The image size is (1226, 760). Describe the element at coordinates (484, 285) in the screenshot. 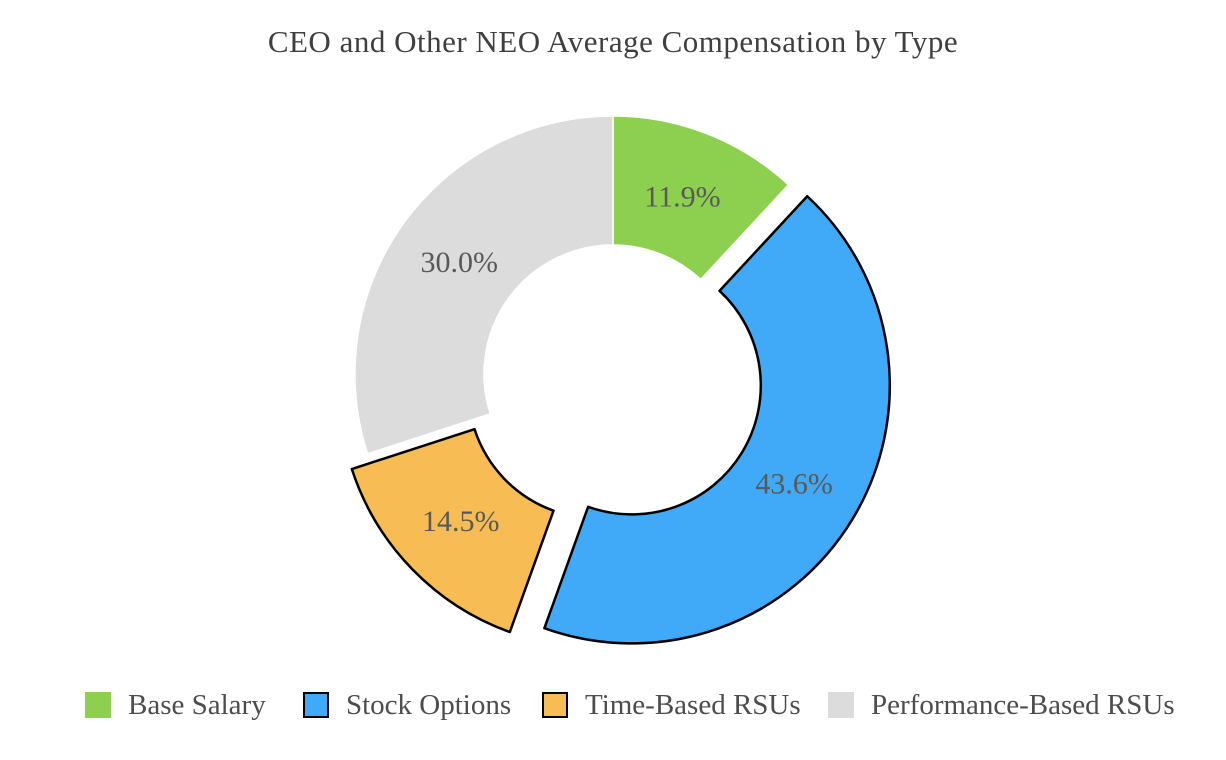

I see `slice-performance-based-rsus` at that location.